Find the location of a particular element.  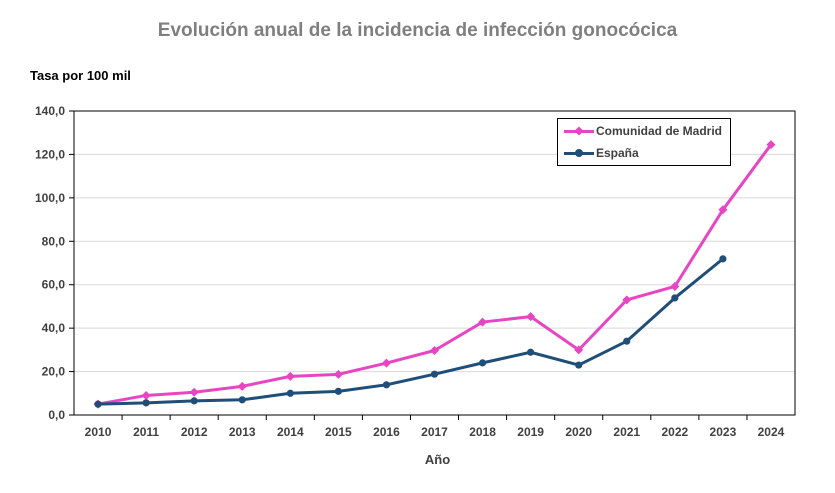

legend-swatch-madrid is located at coordinates (579, 131).